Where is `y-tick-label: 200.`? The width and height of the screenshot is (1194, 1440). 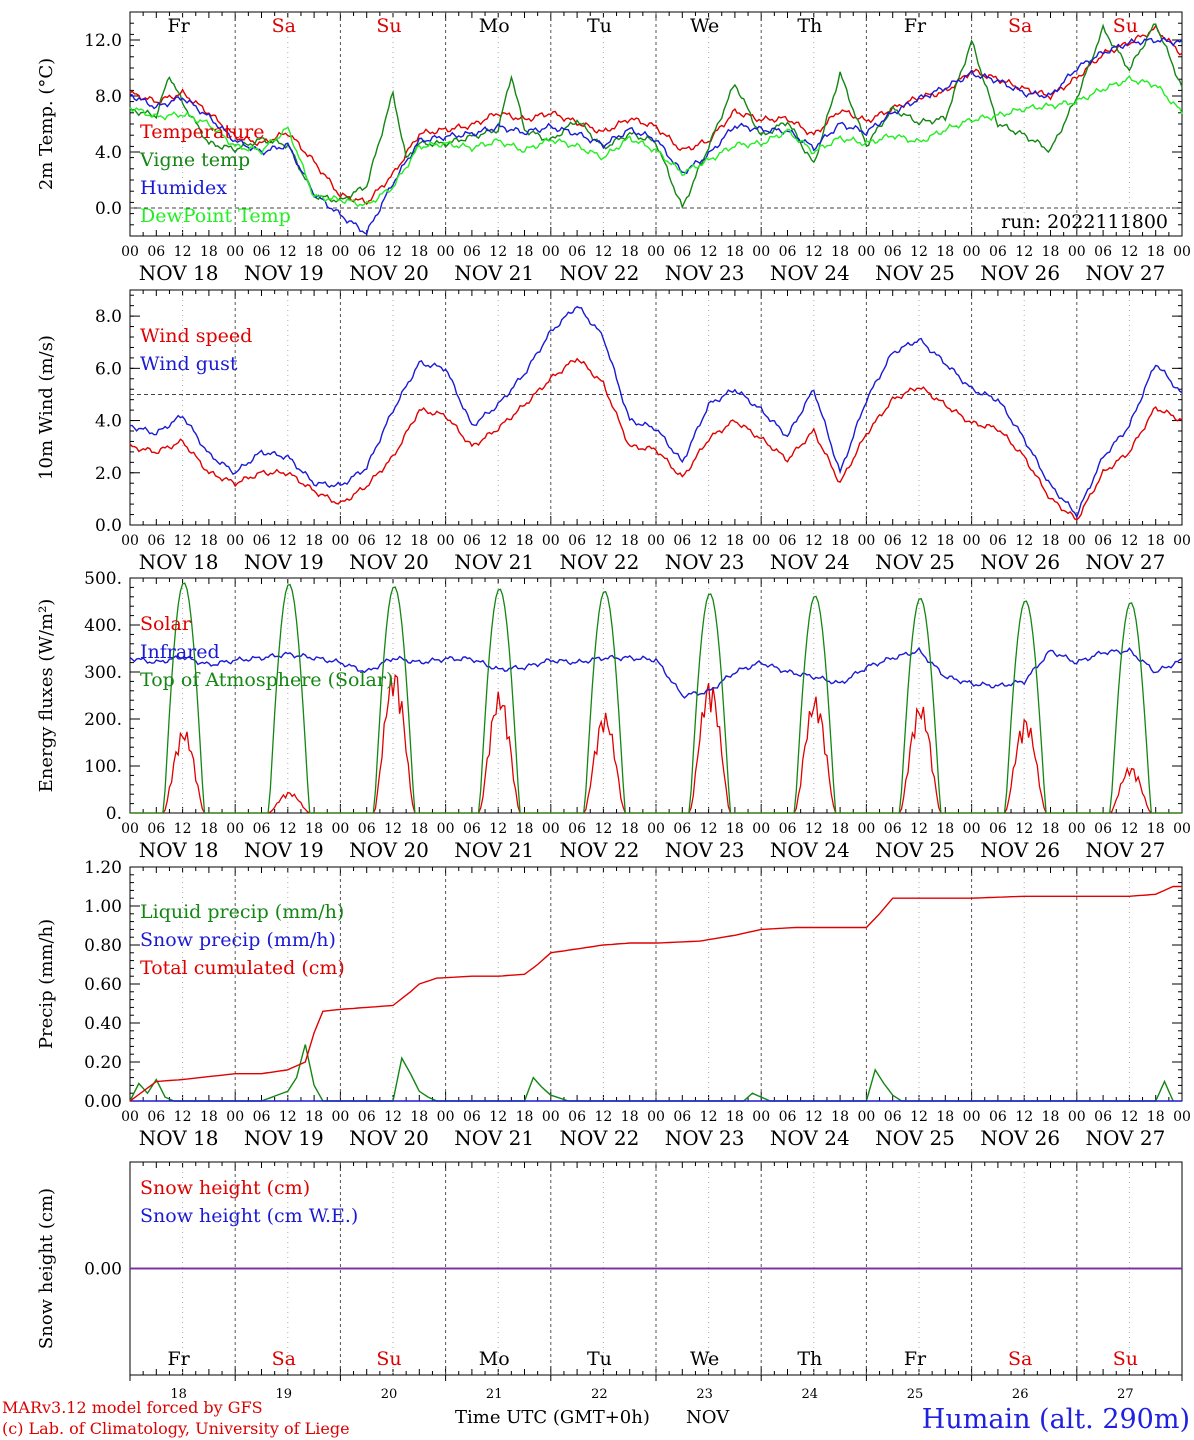 y-tick-label: 200. is located at coordinates (103, 720).